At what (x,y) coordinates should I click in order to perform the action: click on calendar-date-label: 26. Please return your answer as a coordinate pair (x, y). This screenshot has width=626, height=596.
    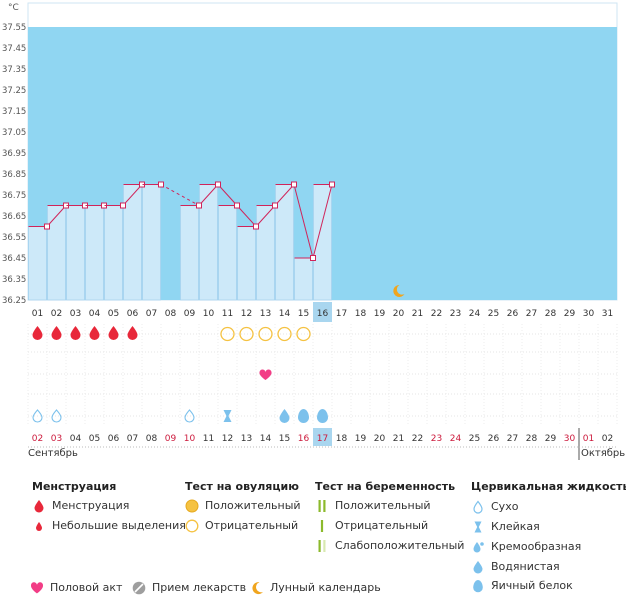
    Looking at the image, I should click on (494, 439).